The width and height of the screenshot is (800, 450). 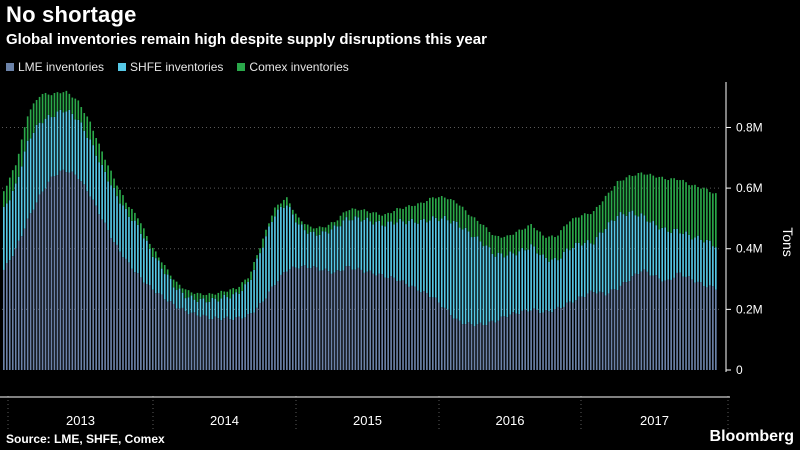 I want to click on x-tick-label: 2015, so click(x=367, y=420).